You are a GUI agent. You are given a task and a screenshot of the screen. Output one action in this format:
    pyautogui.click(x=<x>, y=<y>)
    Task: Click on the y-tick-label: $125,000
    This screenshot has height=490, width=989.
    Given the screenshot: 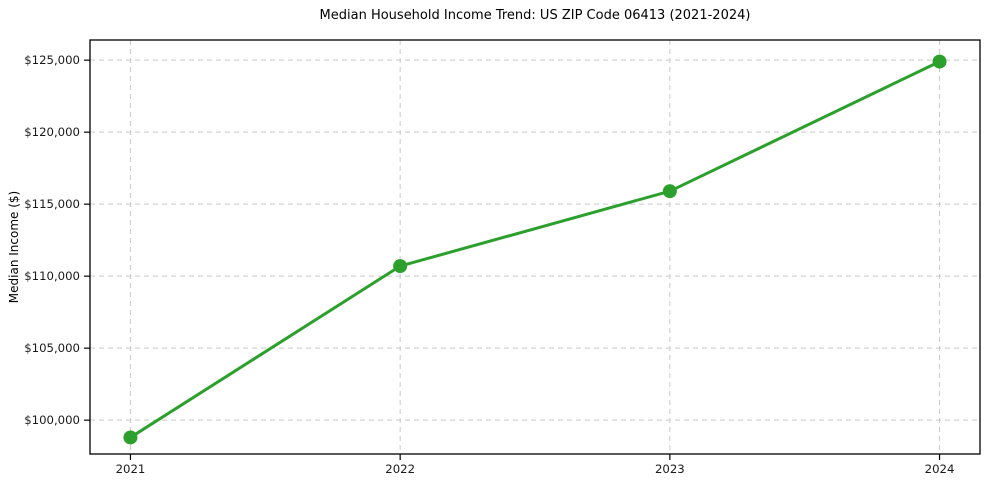 What is the action you would take?
    pyautogui.click(x=52, y=60)
    